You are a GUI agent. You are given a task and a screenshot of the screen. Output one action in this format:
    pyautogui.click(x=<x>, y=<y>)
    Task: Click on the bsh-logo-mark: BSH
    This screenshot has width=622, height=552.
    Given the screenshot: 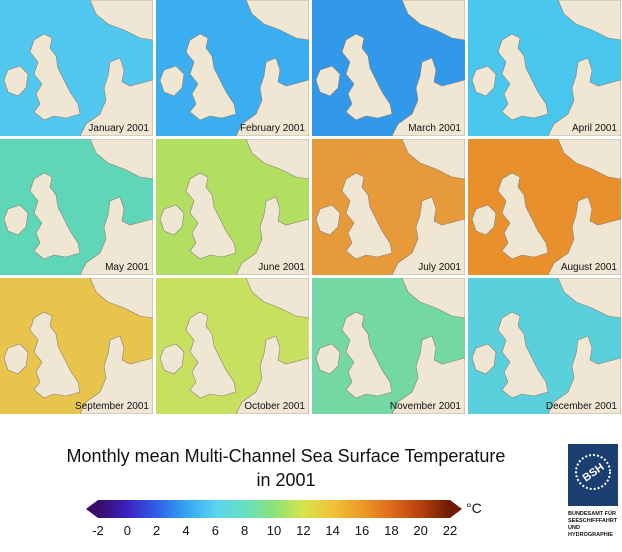 What is the action you would take?
    pyautogui.click(x=593, y=472)
    